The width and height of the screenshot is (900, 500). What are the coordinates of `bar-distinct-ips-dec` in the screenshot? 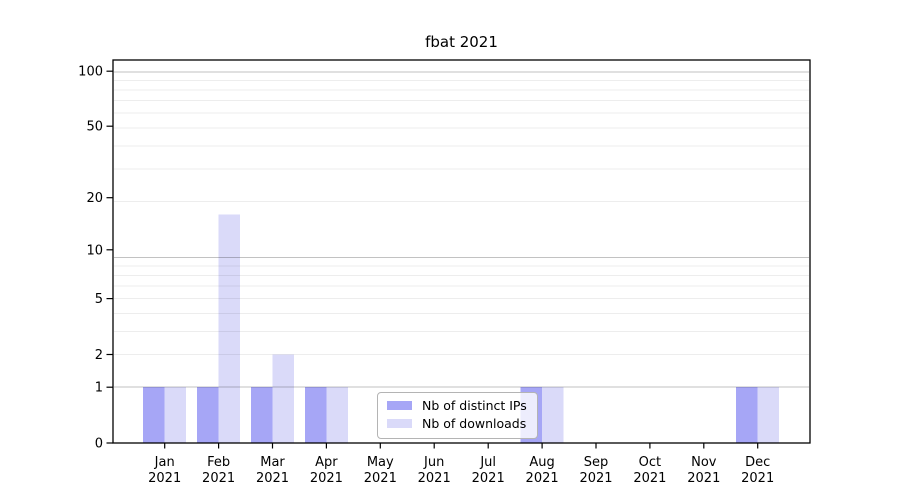 It's located at (747, 415).